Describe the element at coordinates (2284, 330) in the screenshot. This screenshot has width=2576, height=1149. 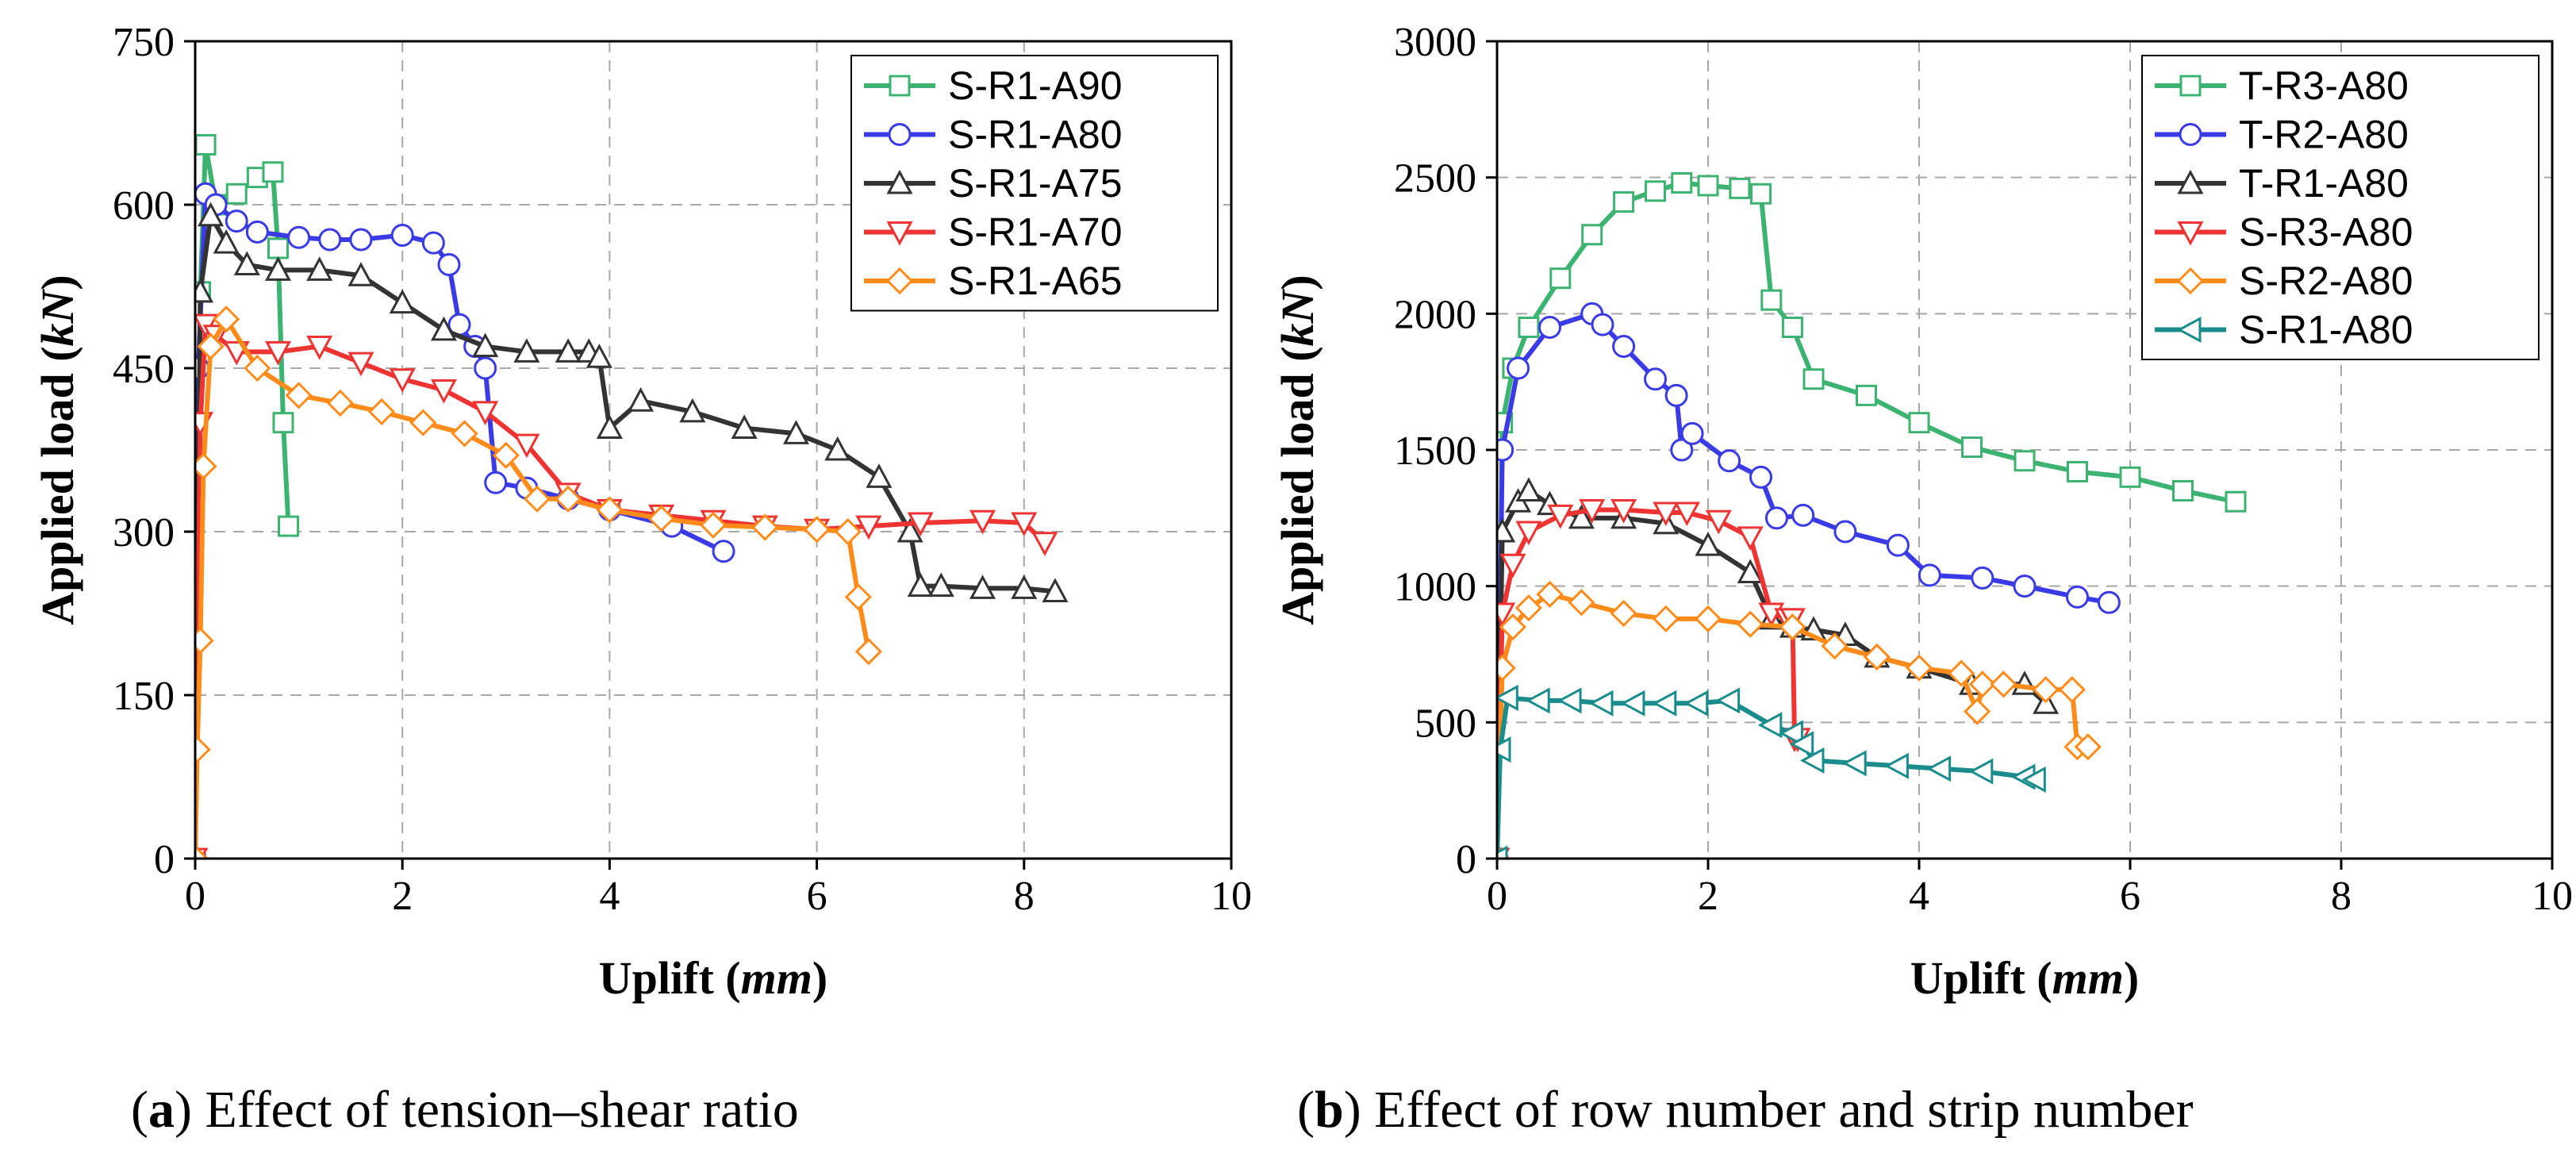
I see `legend-entry-S-R1-A80: S-R1-A80` at that location.